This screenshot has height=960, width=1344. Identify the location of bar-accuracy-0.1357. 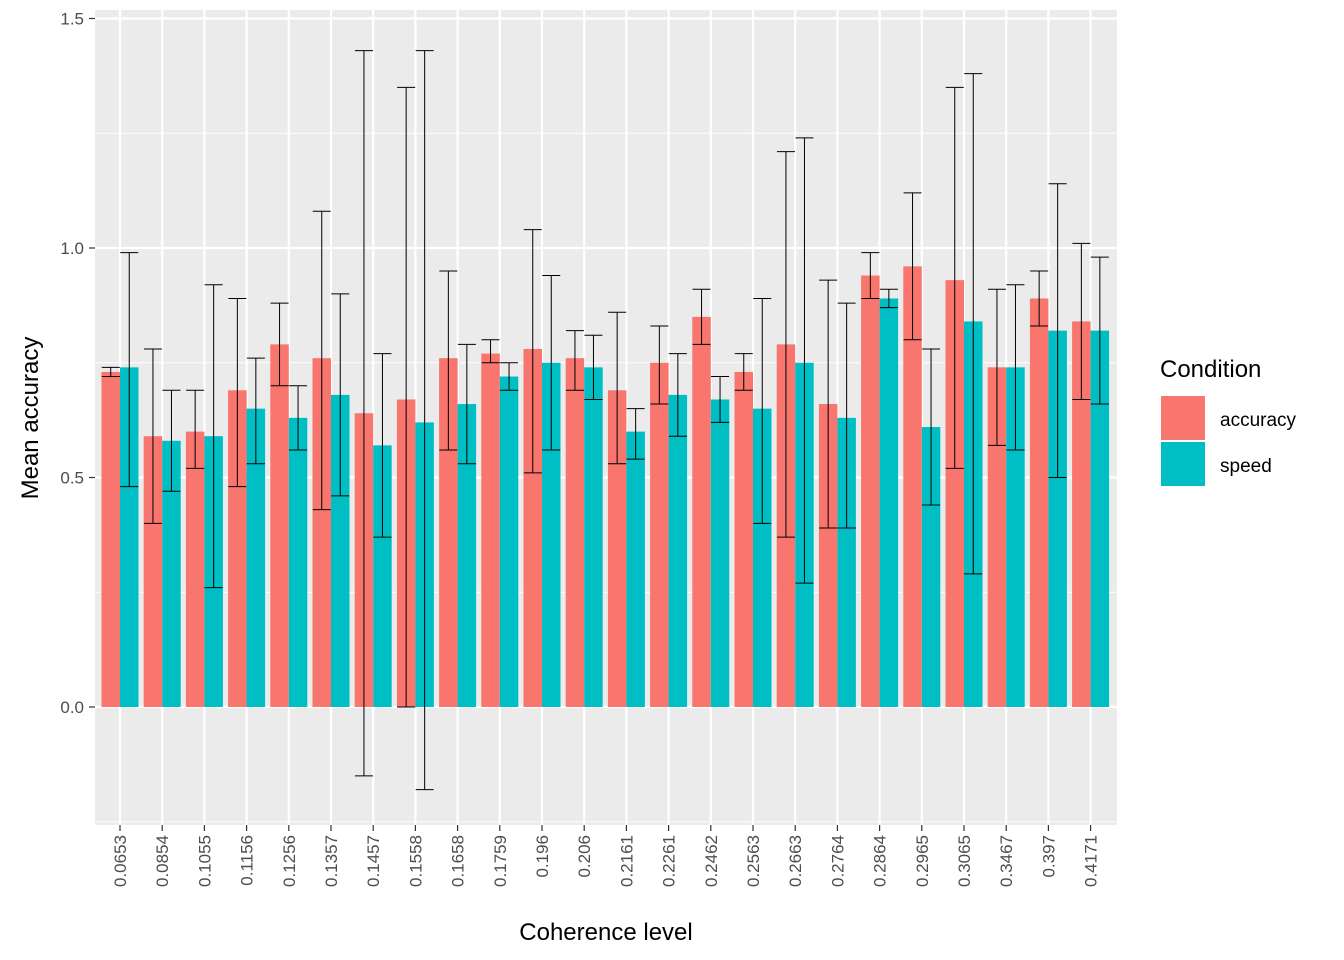
(321, 532).